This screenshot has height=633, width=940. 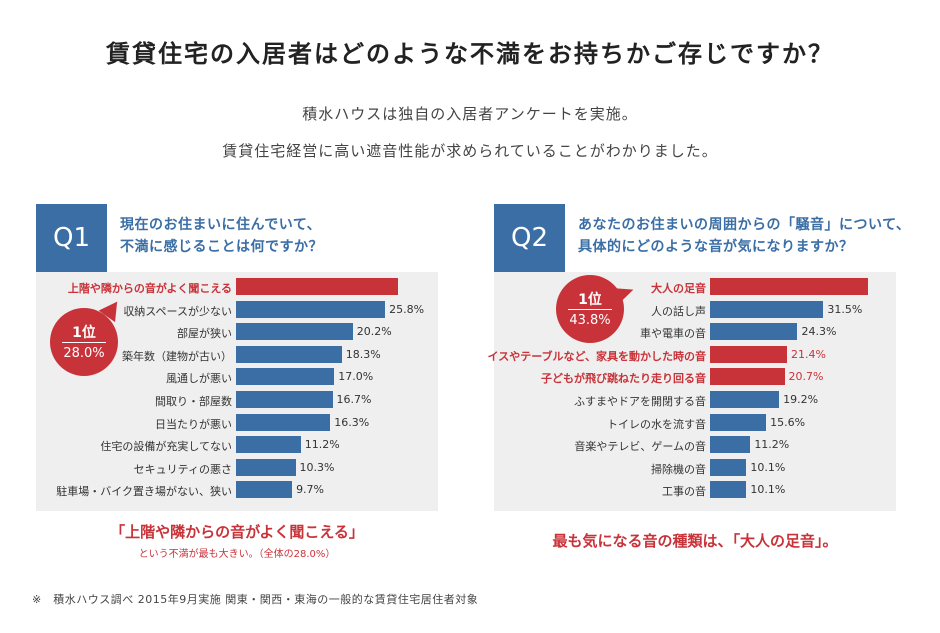 I want to click on intro-line-2: 賃貸住宅経営に高い遮音性能が求められていることがわかりました。, so click(x=470, y=151).